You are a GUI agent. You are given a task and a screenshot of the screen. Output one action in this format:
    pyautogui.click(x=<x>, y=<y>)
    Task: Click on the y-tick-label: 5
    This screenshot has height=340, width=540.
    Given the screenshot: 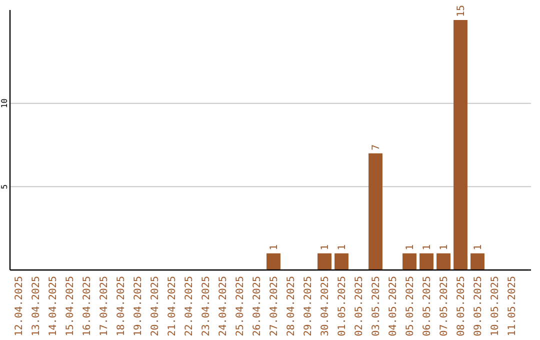 What is the action you would take?
    pyautogui.click(x=4, y=187)
    